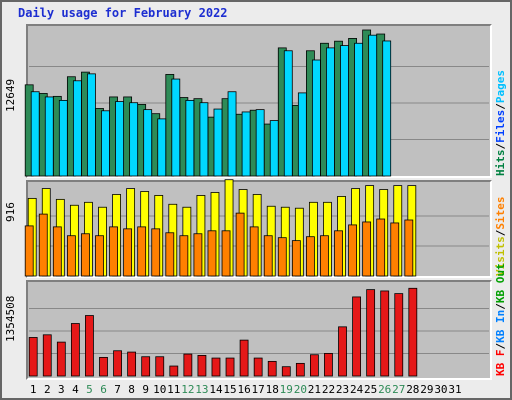 This screenshot has width=512, height=400. I want to click on x-tick-label: 26, so click(384, 389).